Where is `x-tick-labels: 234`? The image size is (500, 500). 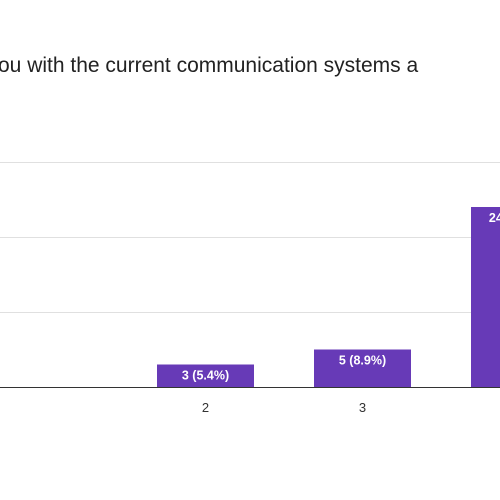
x-tick-labels: 234 is located at coordinates (284, 407).